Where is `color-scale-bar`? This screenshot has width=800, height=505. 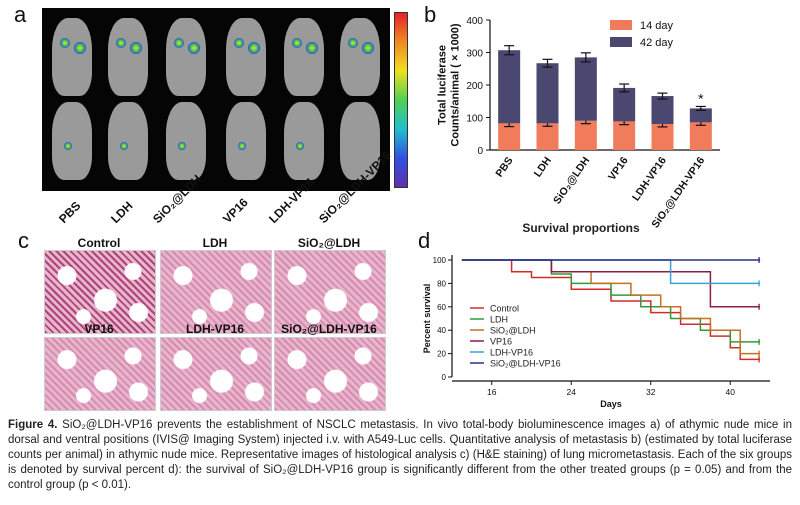
color-scale-bar is located at coordinates (401, 100).